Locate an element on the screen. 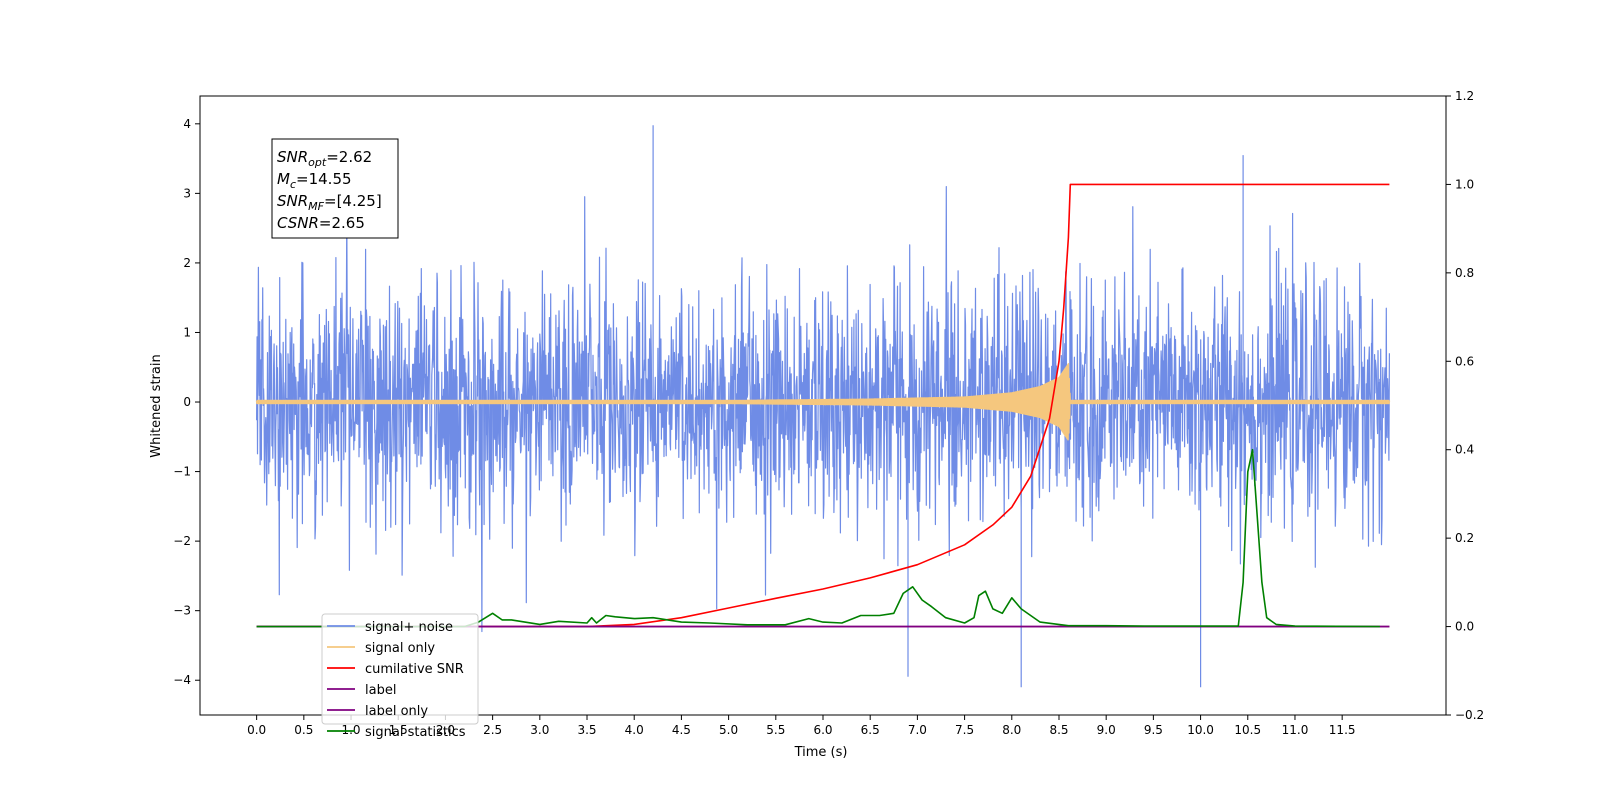 The height and width of the screenshot is (800, 1600). y-tick-label-right: 1.2 is located at coordinates (1464, 96).